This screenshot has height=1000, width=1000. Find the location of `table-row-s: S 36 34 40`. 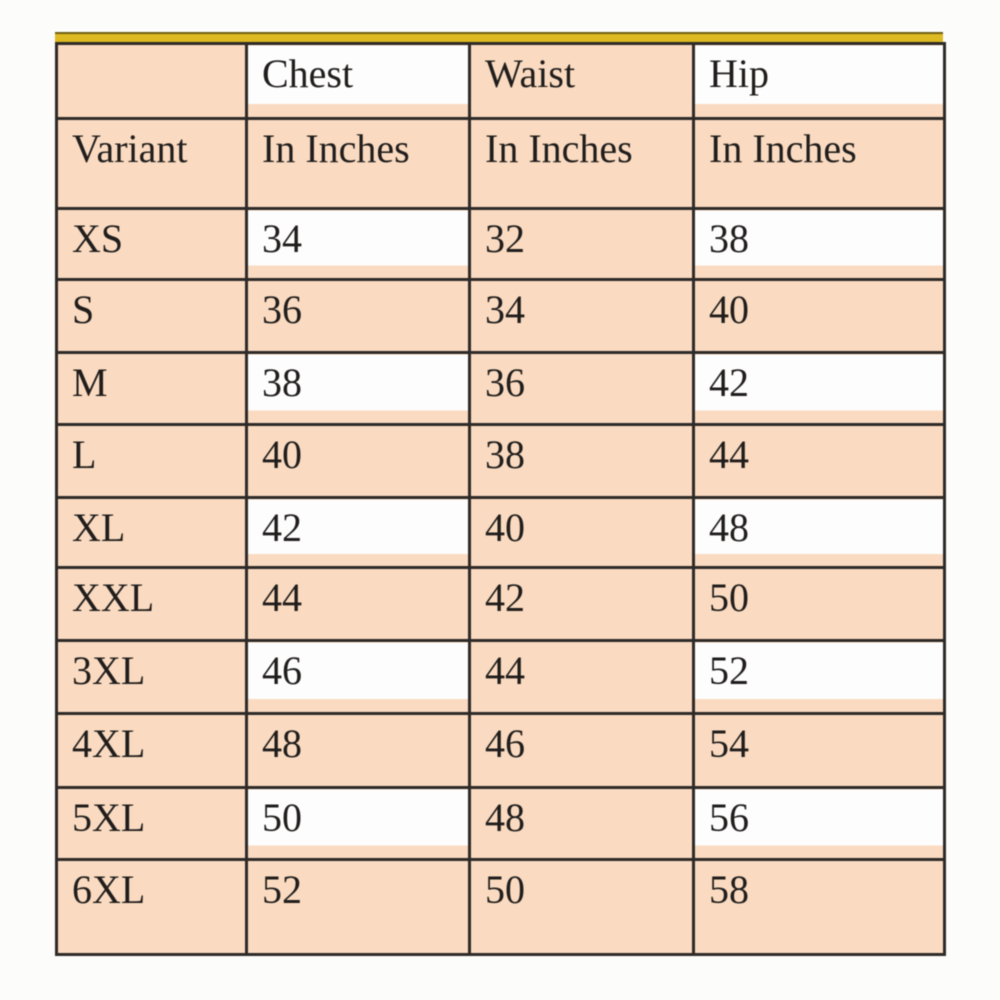

table-row-s: S 36 34 40 is located at coordinates (500, 316).